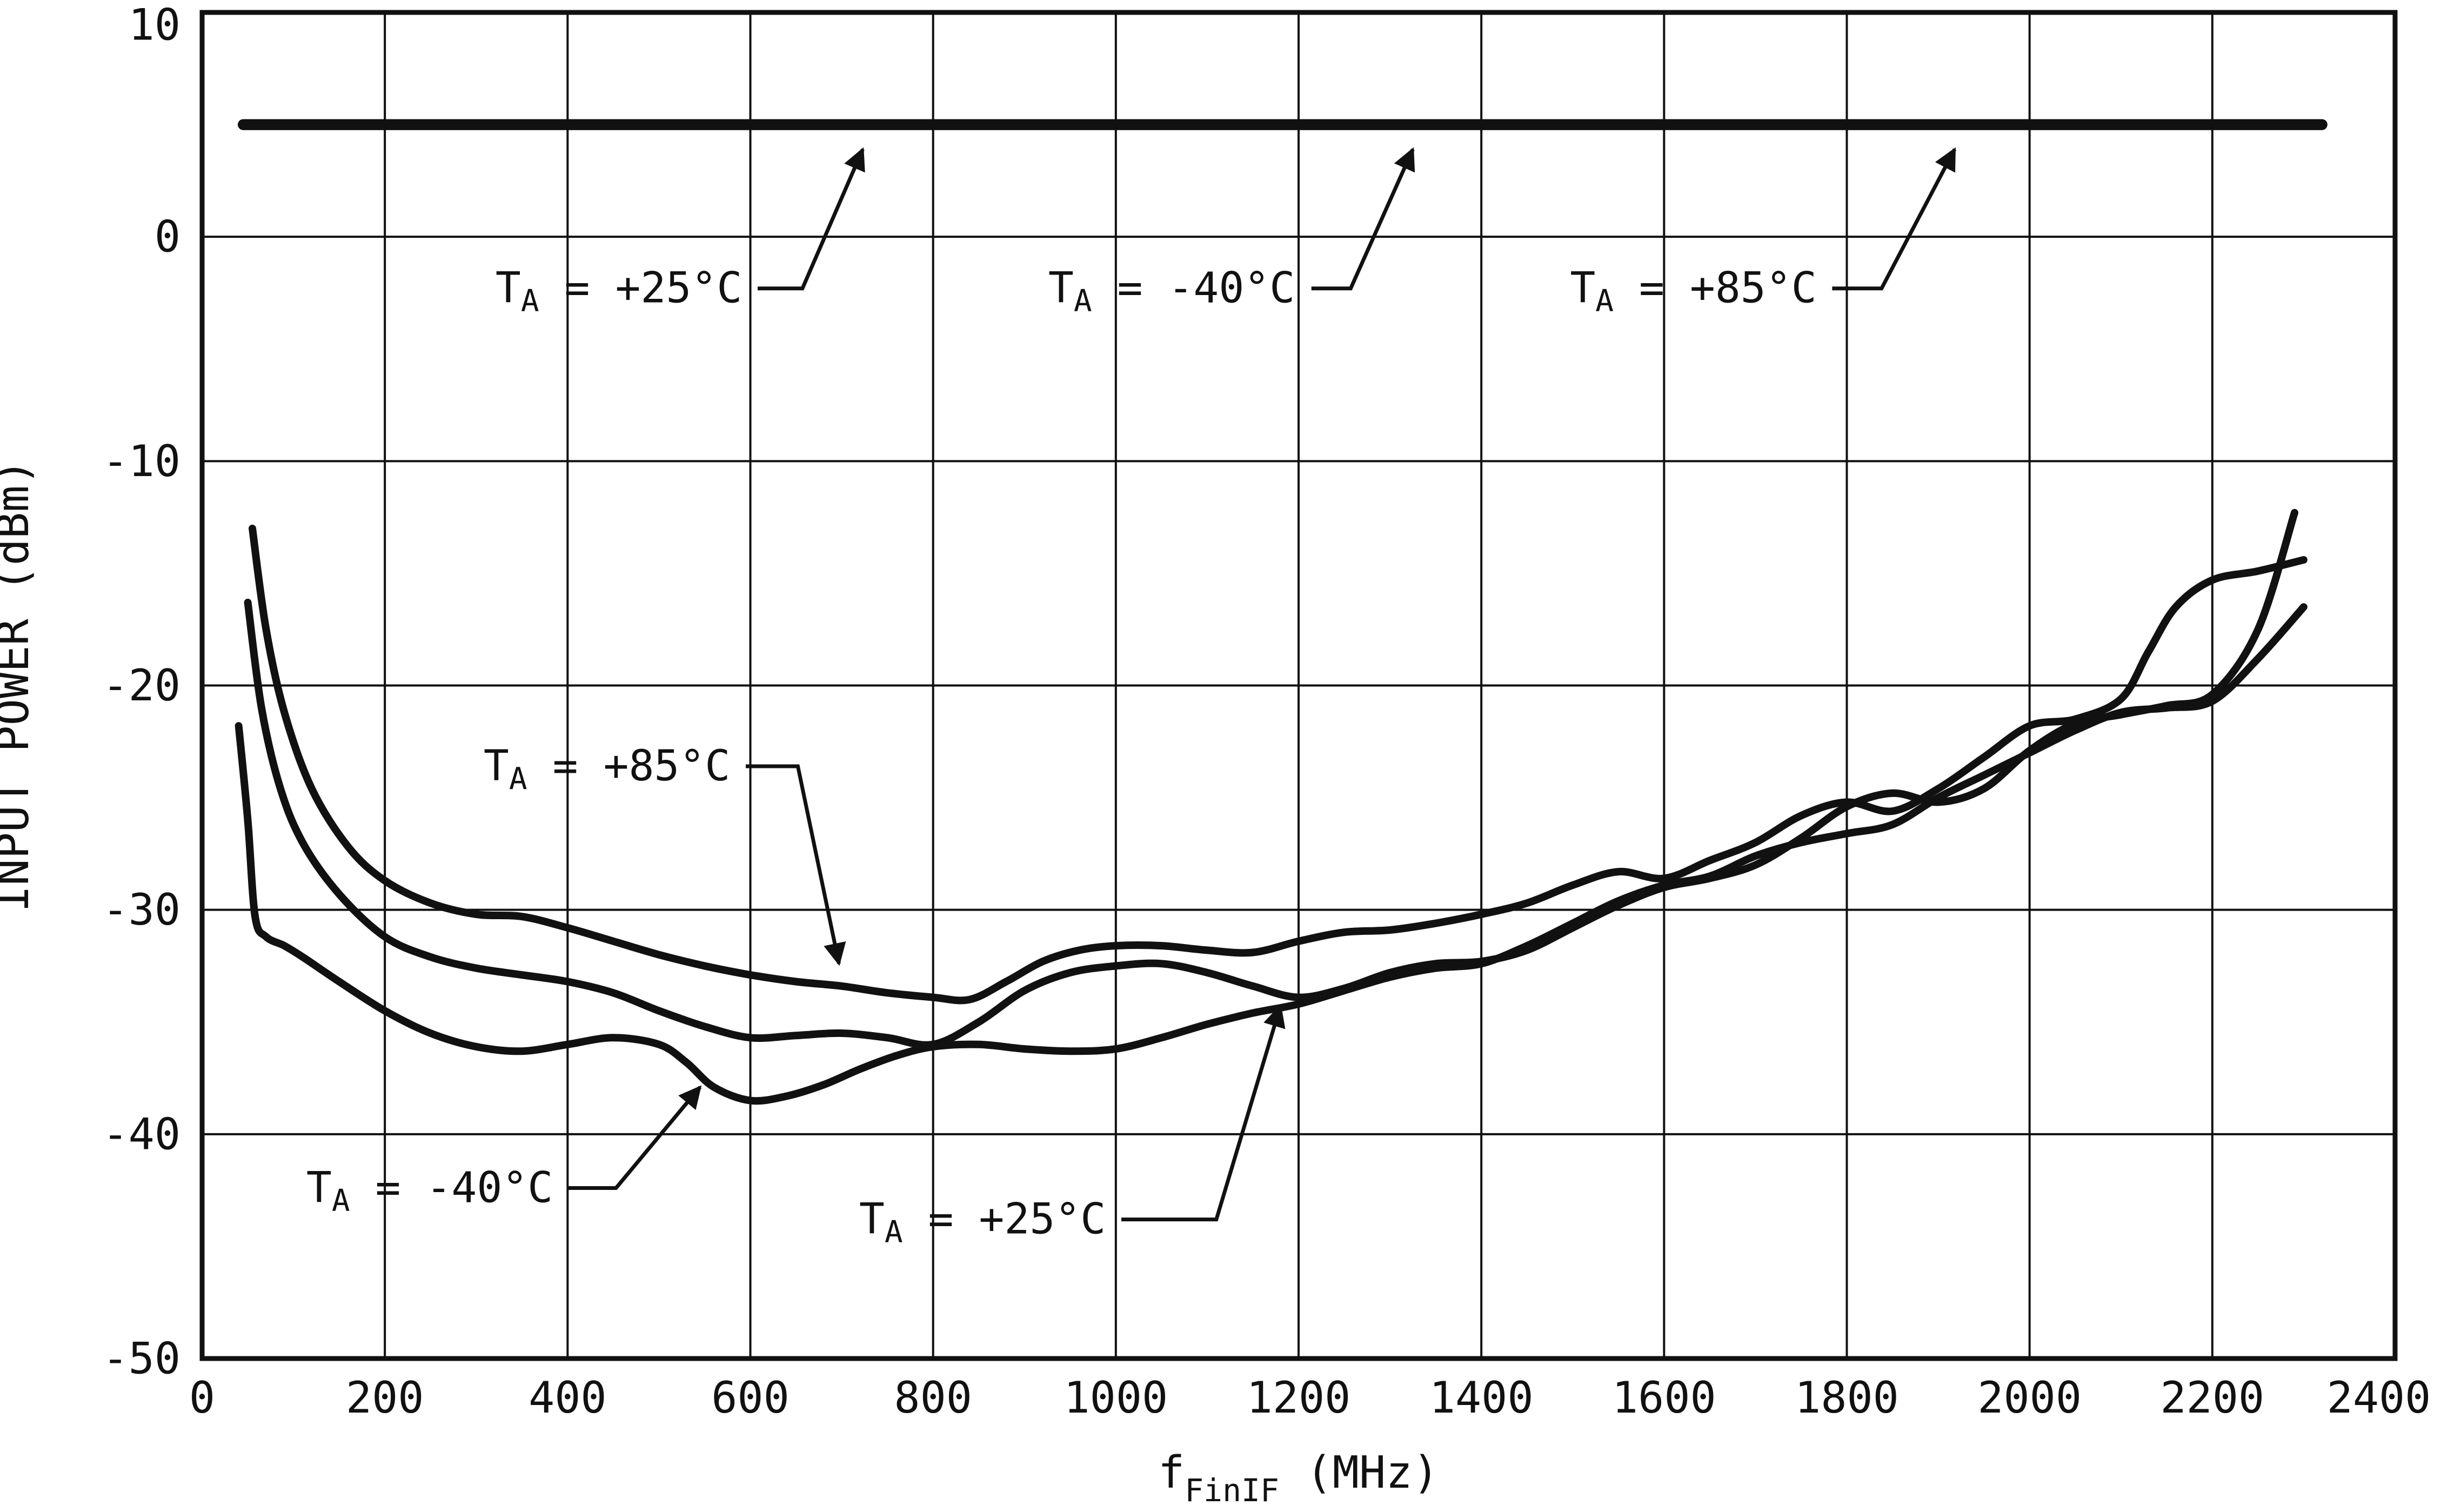  Describe the element at coordinates (1203, 1113) in the screenshot. I see `annotation-leader-label-sens-plus25` at that location.